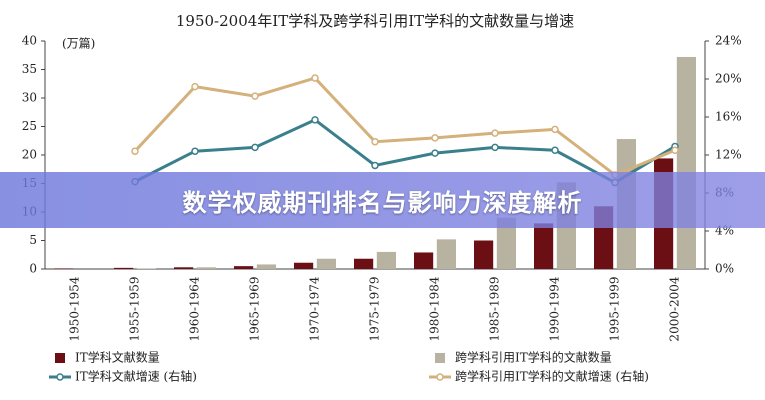 This screenshot has width=765, height=400. I want to click on x-tick-label: 1975-1979, so click(375, 308).